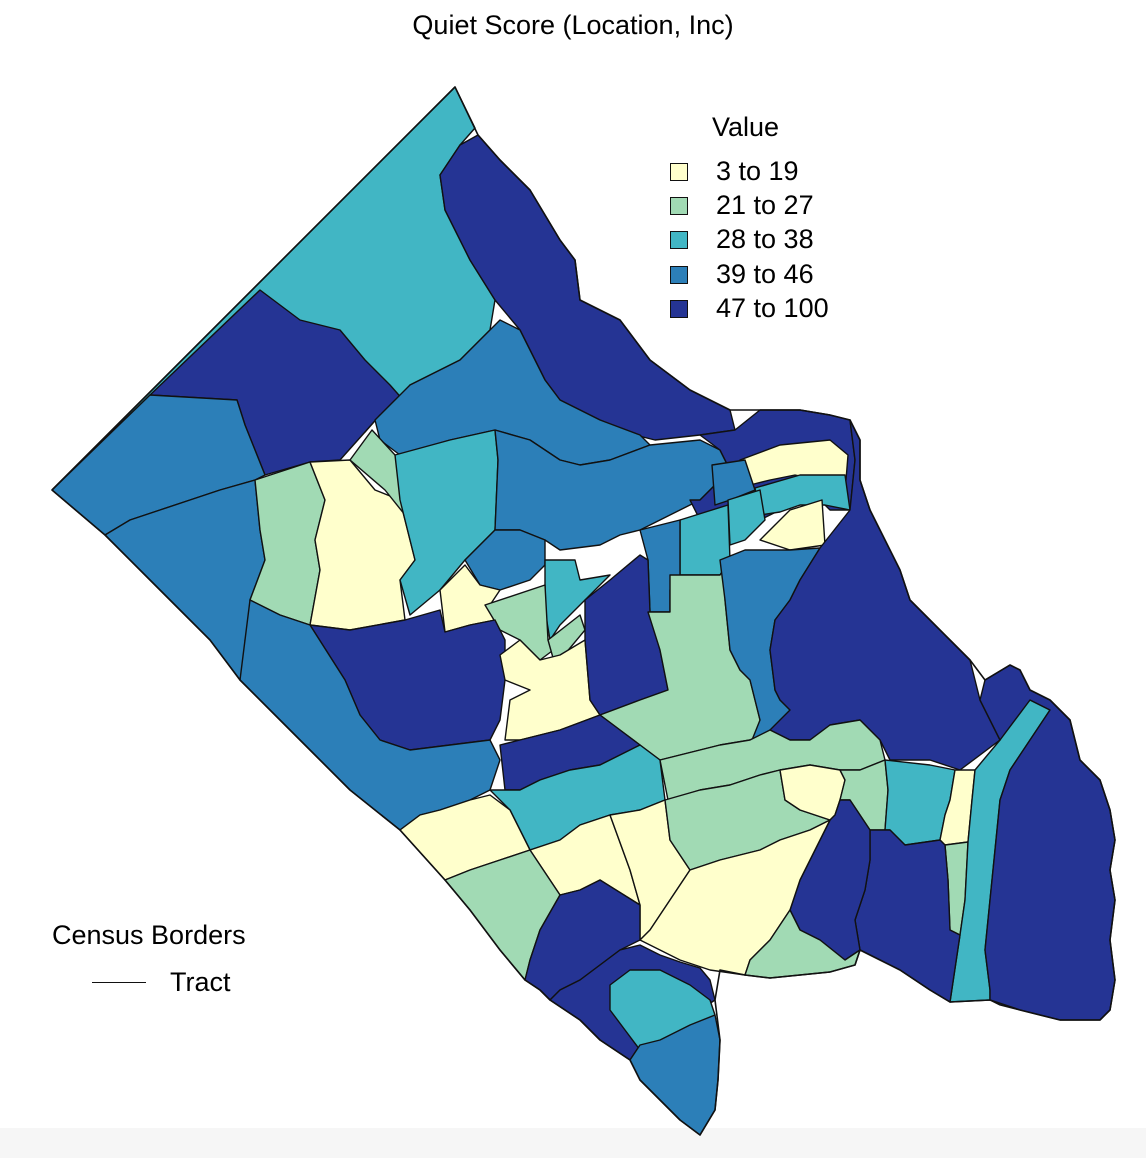 This screenshot has height=1158, width=1146. What do you see at coordinates (746, 127) in the screenshot?
I see `legend-title: Value` at bounding box center [746, 127].